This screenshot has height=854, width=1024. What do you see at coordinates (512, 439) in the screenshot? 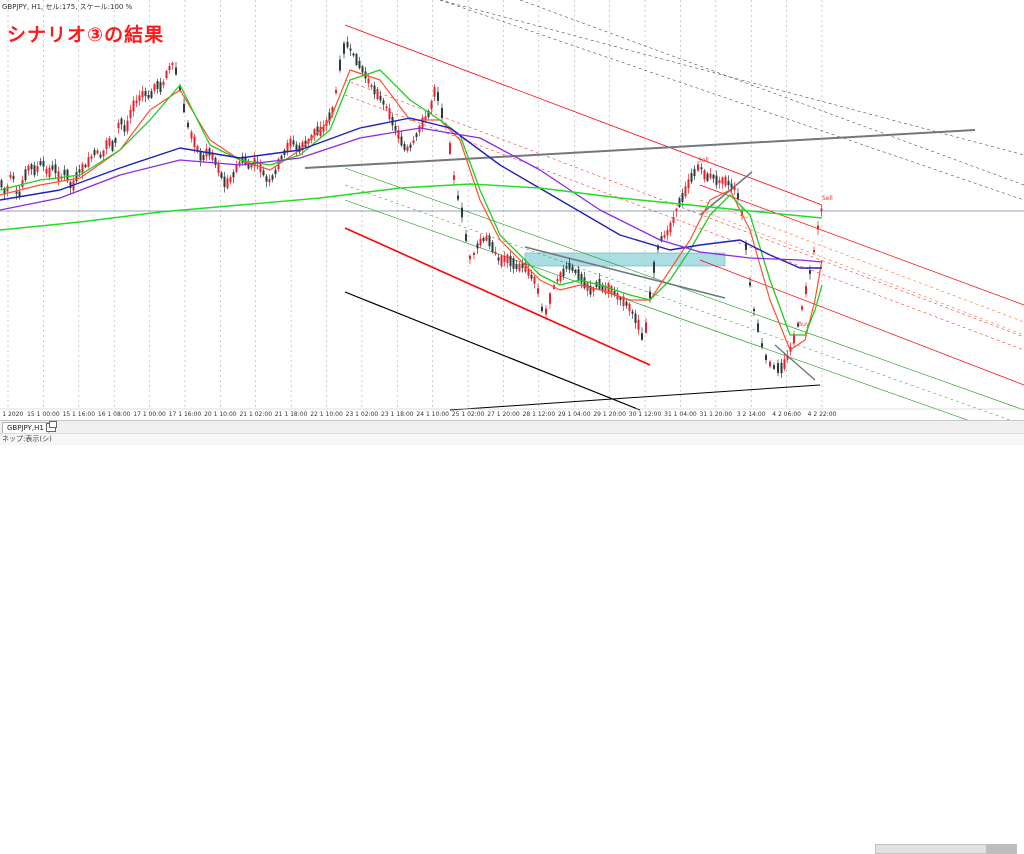
I see `status-bar: ネップ:表示(シ)` at bounding box center [512, 439].